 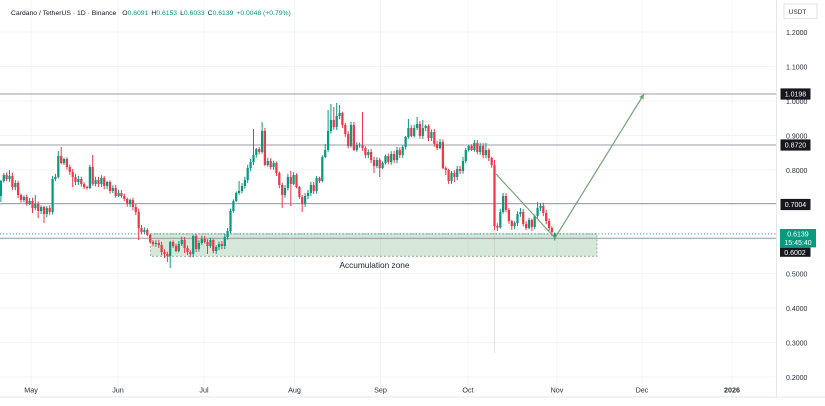 What do you see at coordinates (204, 390) in the screenshot?
I see `svg-text: Jul` at bounding box center [204, 390].